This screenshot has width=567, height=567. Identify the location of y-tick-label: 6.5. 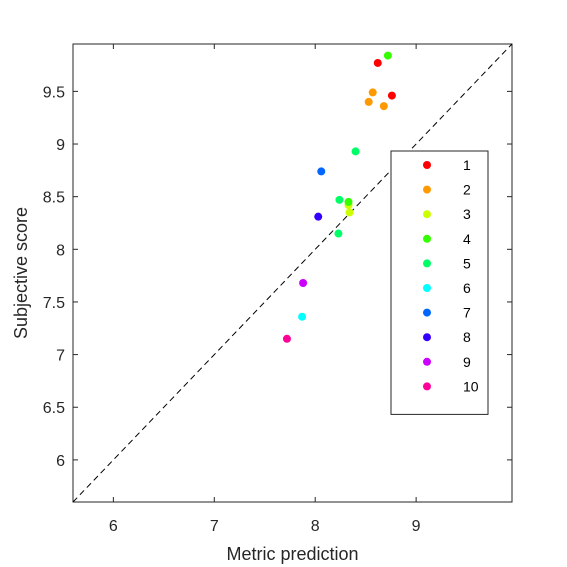
(54, 408).